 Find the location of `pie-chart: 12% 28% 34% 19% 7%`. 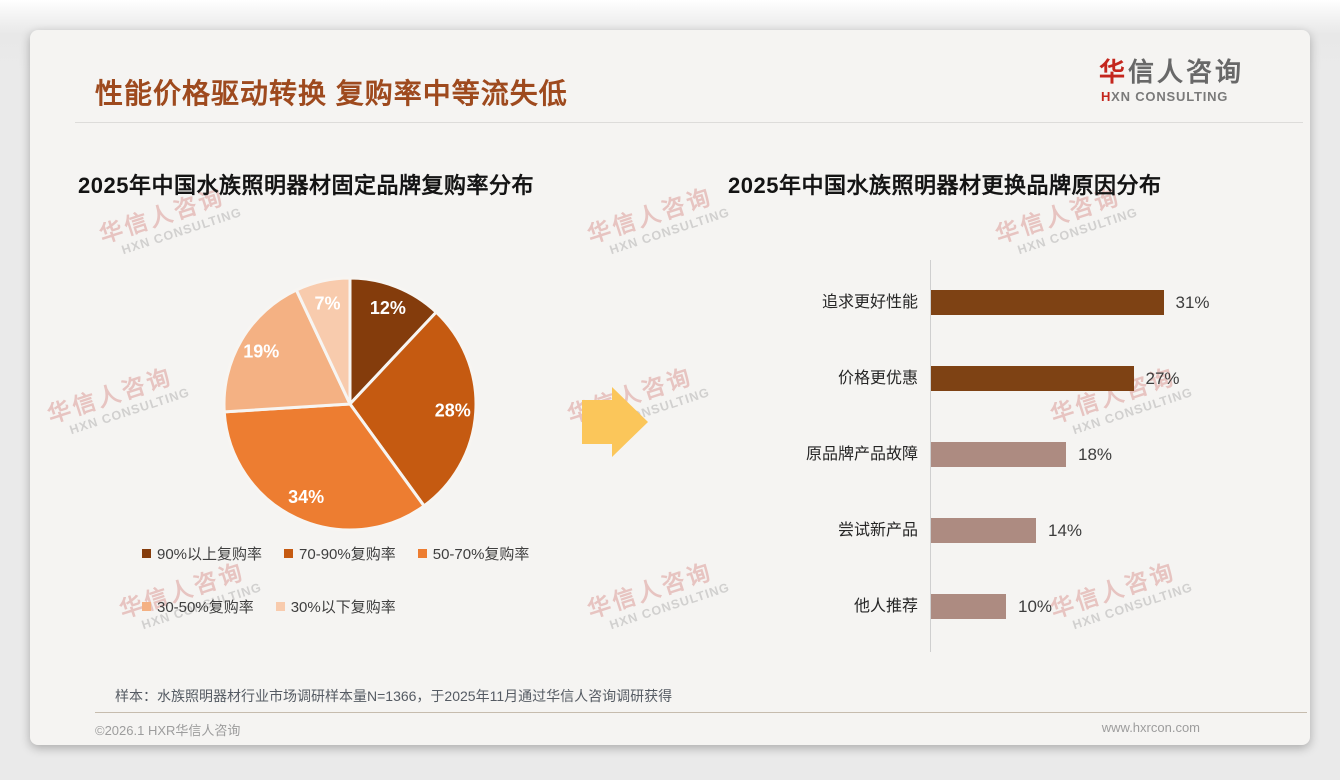

pie-chart: 12% 28% 34% 19% 7% is located at coordinates (350, 404).